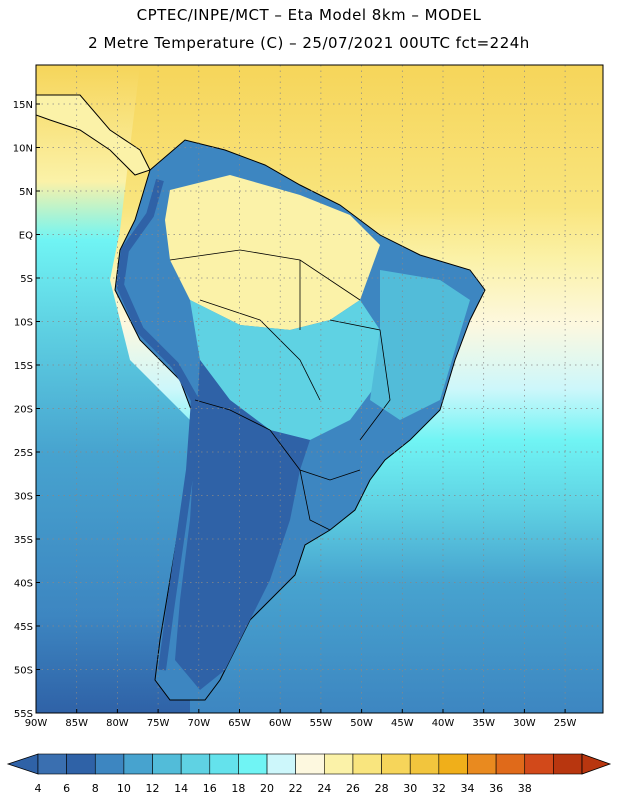 The width and height of the screenshot is (618, 800). Describe the element at coordinates (26, 236) in the screenshot. I see `lat-label: EQ` at that location.